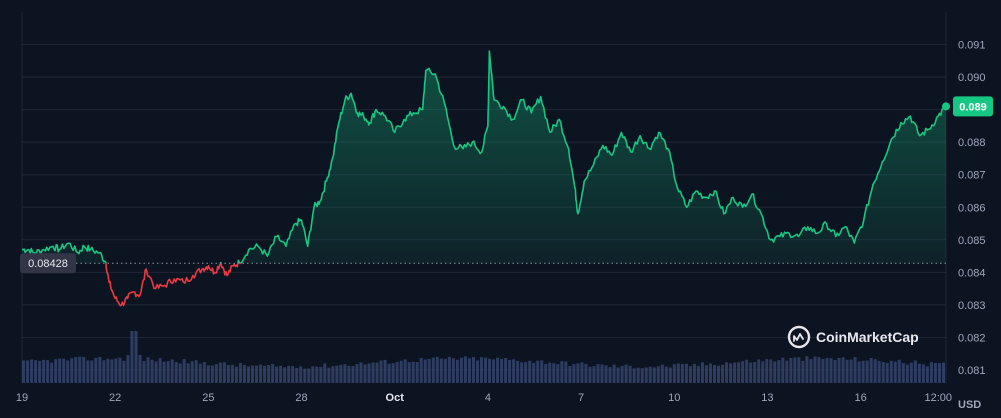  Describe the element at coordinates (972, 46) in the screenshot. I see `y-tick-label: 0.091` at that location.